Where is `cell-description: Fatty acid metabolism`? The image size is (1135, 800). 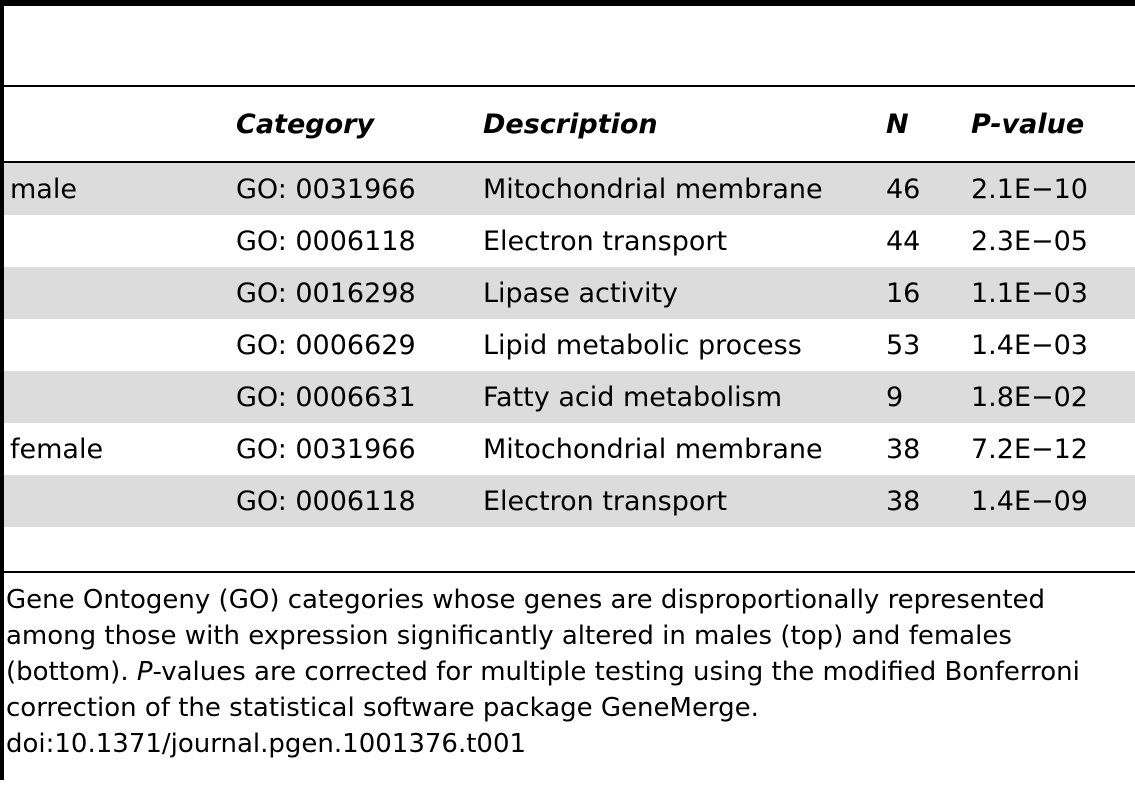
cell-description: Fatty acid metabolism is located at coordinates (678, 397).